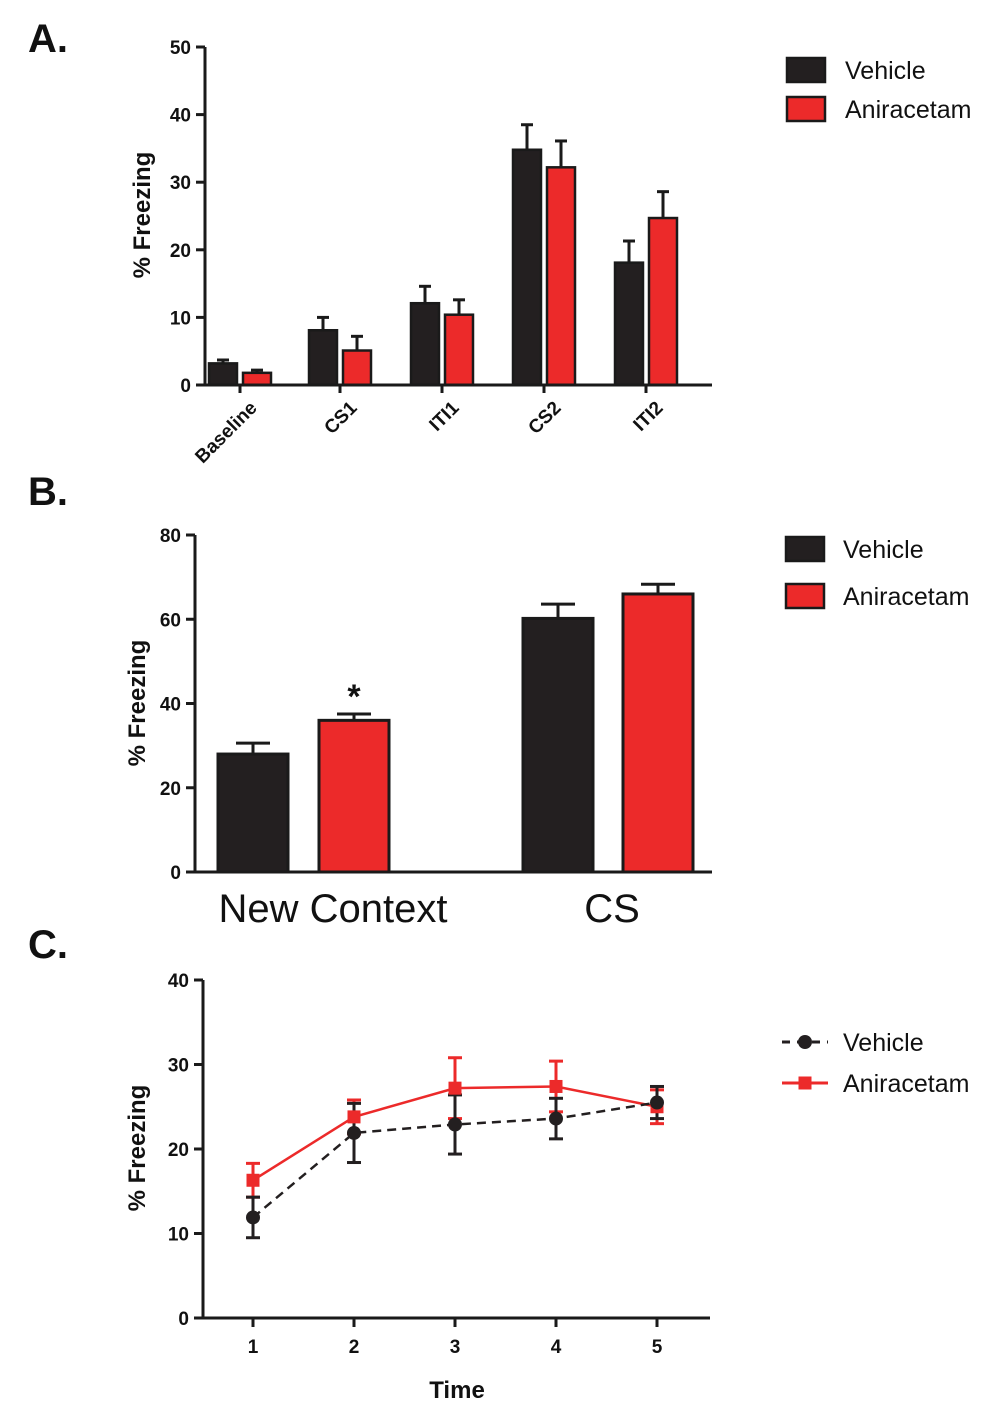  Describe the element at coordinates (354, 1347) in the screenshot. I see `x-tick-label-2: 2` at that location.